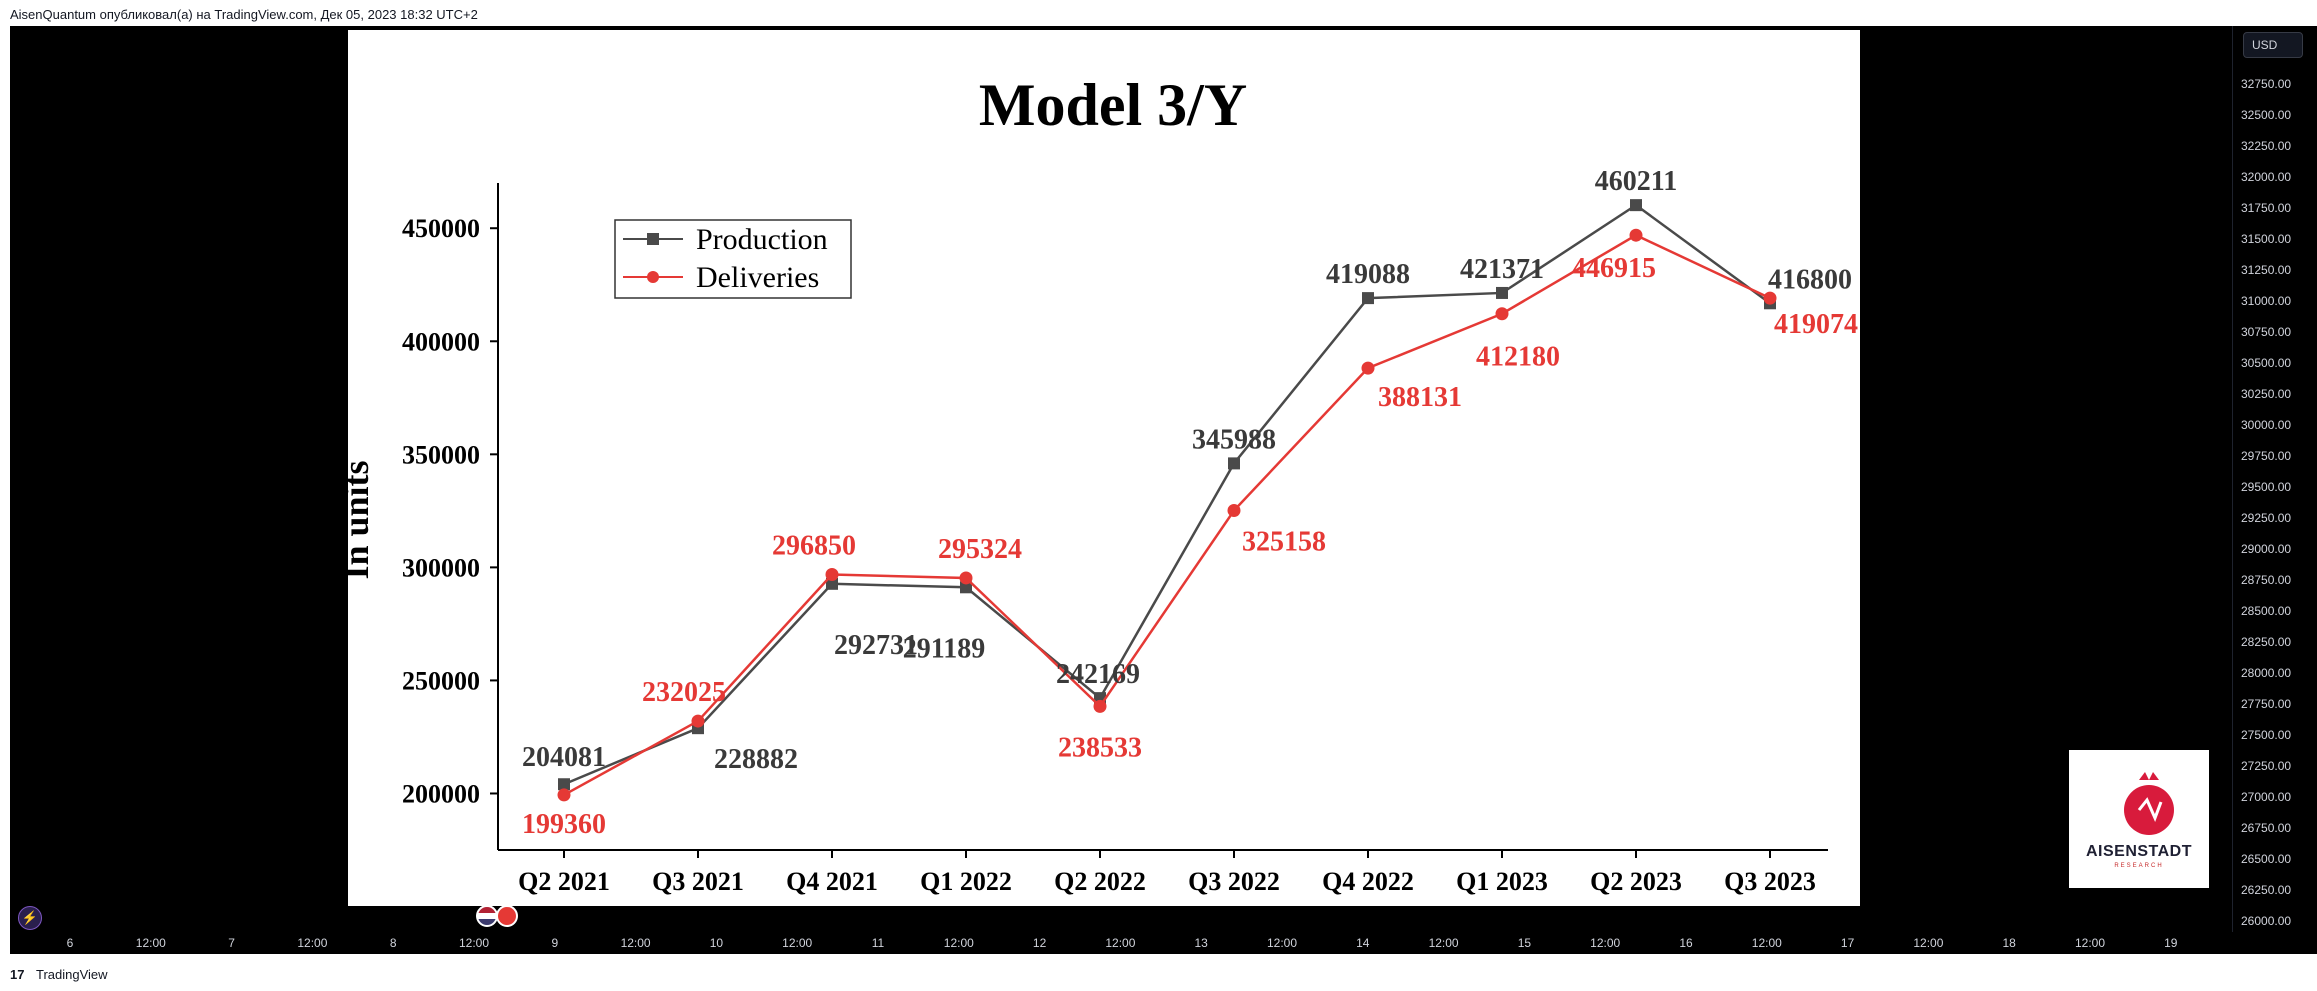 This screenshot has height=991, width=2317. I want to click on x-tick-label: Q1 2022, so click(966, 881).